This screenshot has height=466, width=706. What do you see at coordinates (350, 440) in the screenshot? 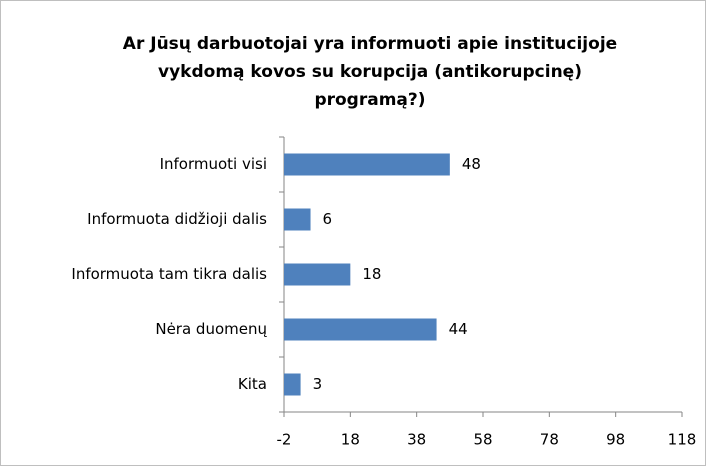
I see `x-tick-label: 18` at bounding box center [350, 440].